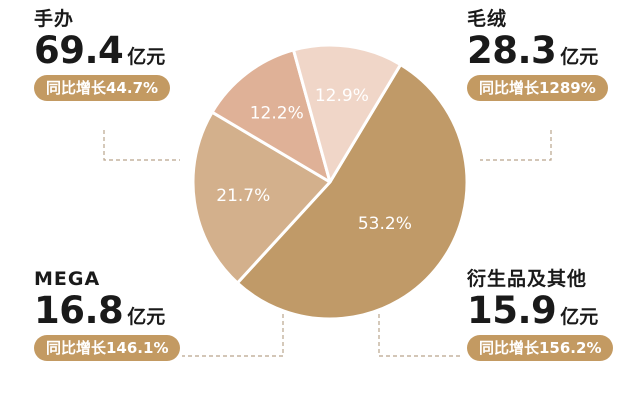  What do you see at coordinates (54, 19) in the screenshot?
I see `category-label: 手办` at bounding box center [54, 19].